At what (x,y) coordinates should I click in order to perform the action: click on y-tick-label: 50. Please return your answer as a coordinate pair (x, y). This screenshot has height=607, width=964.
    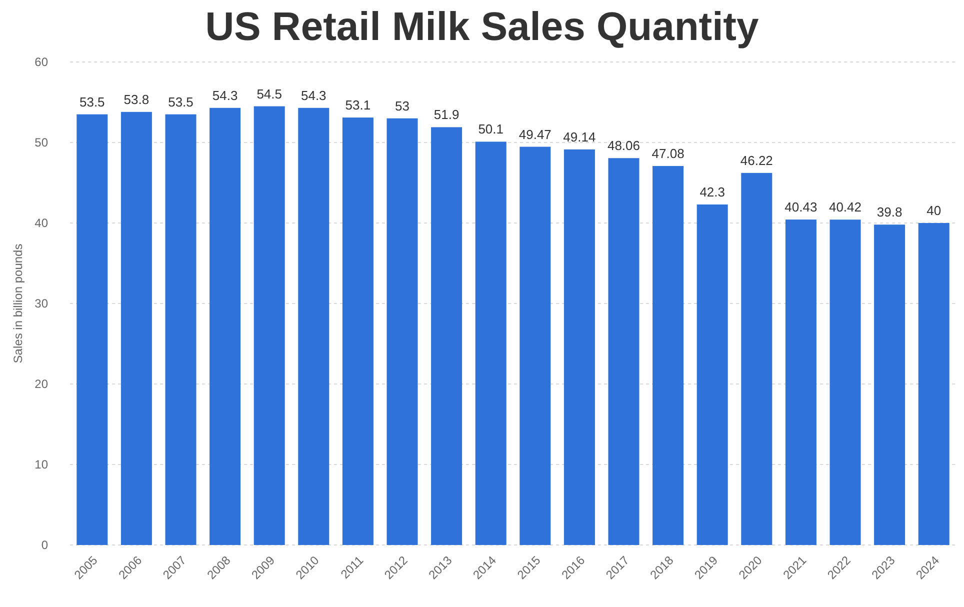
    Looking at the image, I should click on (41, 143).